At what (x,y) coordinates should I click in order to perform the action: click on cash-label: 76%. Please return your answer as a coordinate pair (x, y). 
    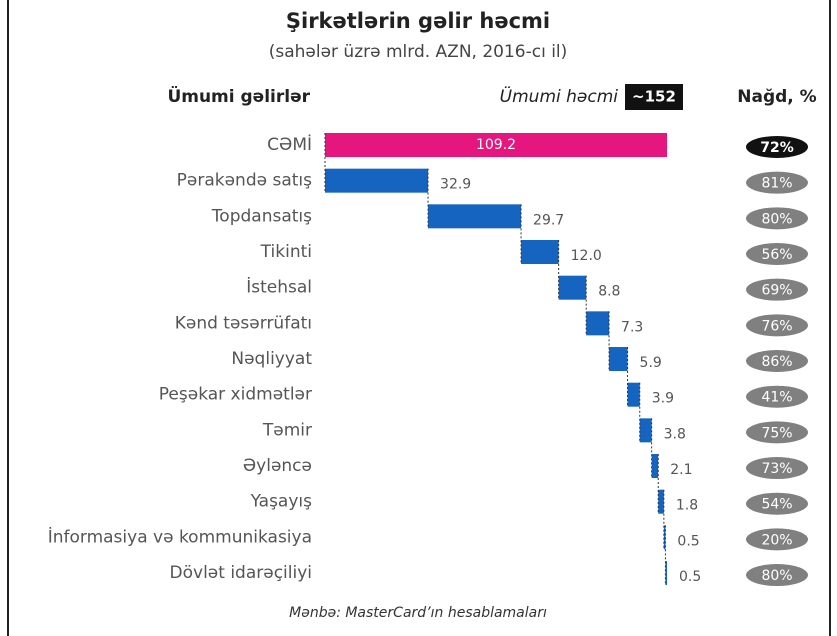
    Looking at the image, I should click on (776, 326).